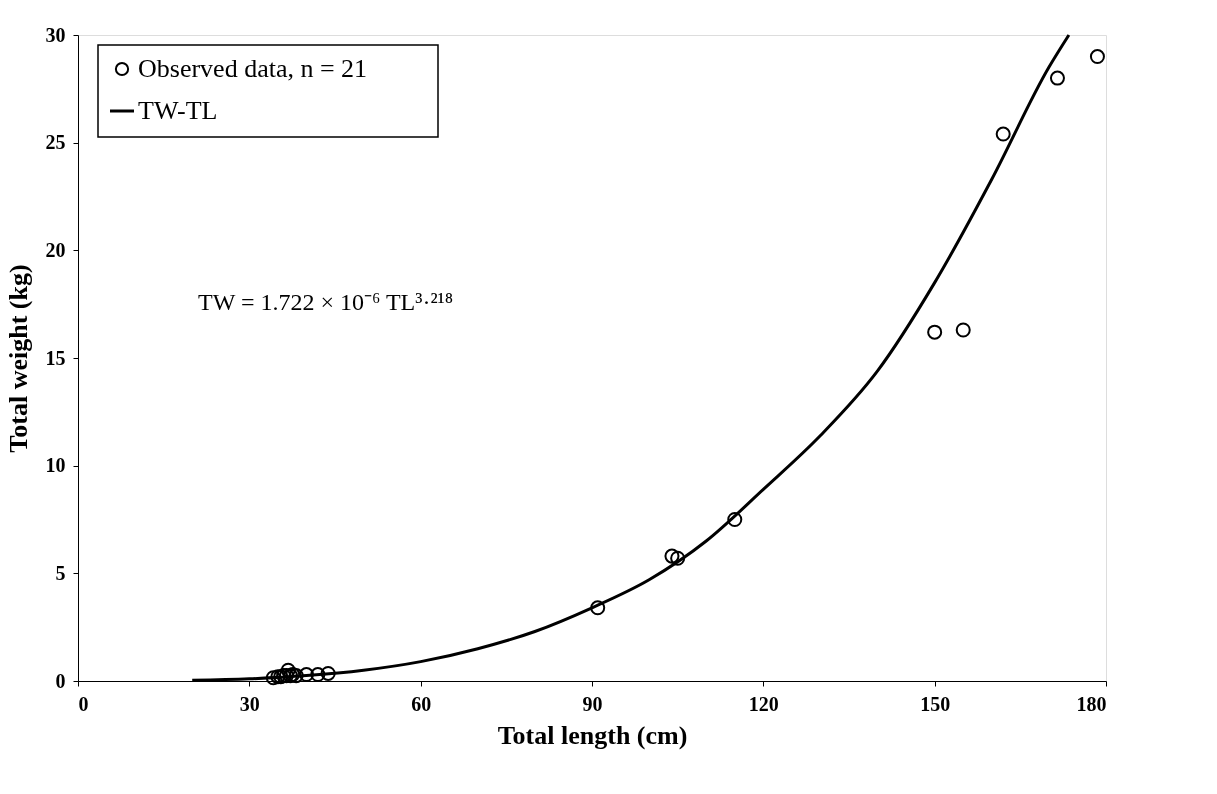  What do you see at coordinates (326, 302) in the screenshot?
I see `annotation: TW = 1.722 × 10⁻⁶ TL³·²¹⁸` at bounding box center [326, 302].